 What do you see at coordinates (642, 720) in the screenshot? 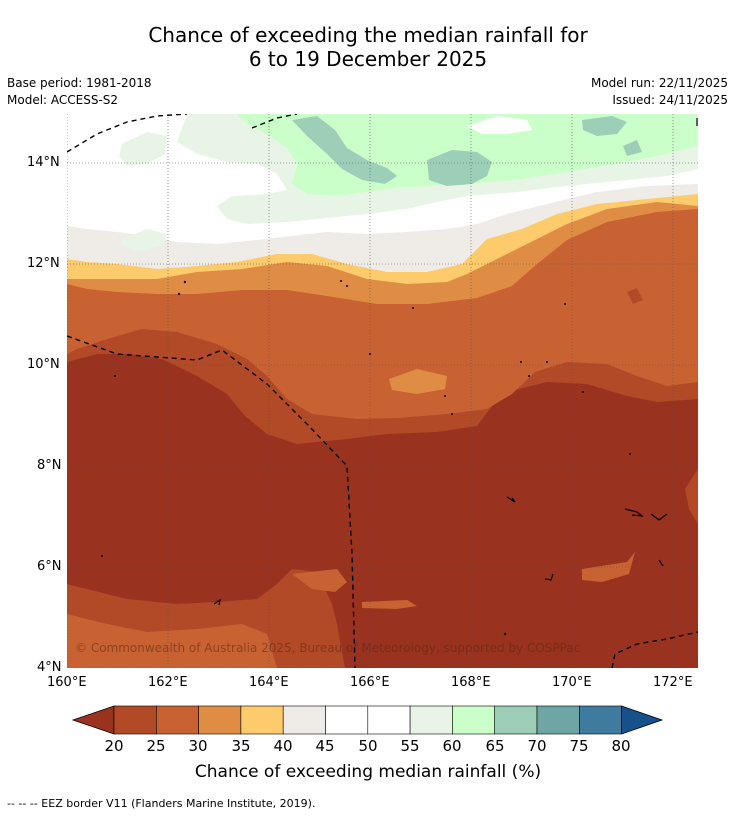
I see `colorbar-extend-high` at bounding box center [642, 720].